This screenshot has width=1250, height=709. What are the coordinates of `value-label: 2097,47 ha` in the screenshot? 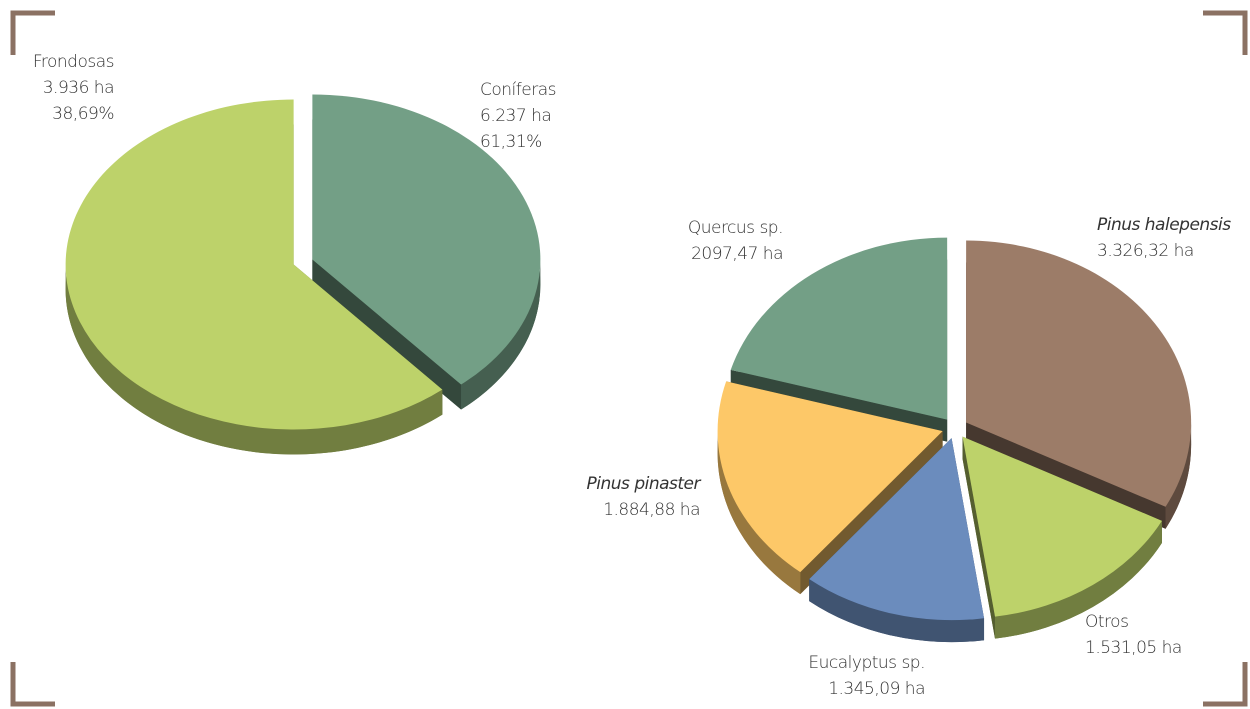 It's located at (737, 254).